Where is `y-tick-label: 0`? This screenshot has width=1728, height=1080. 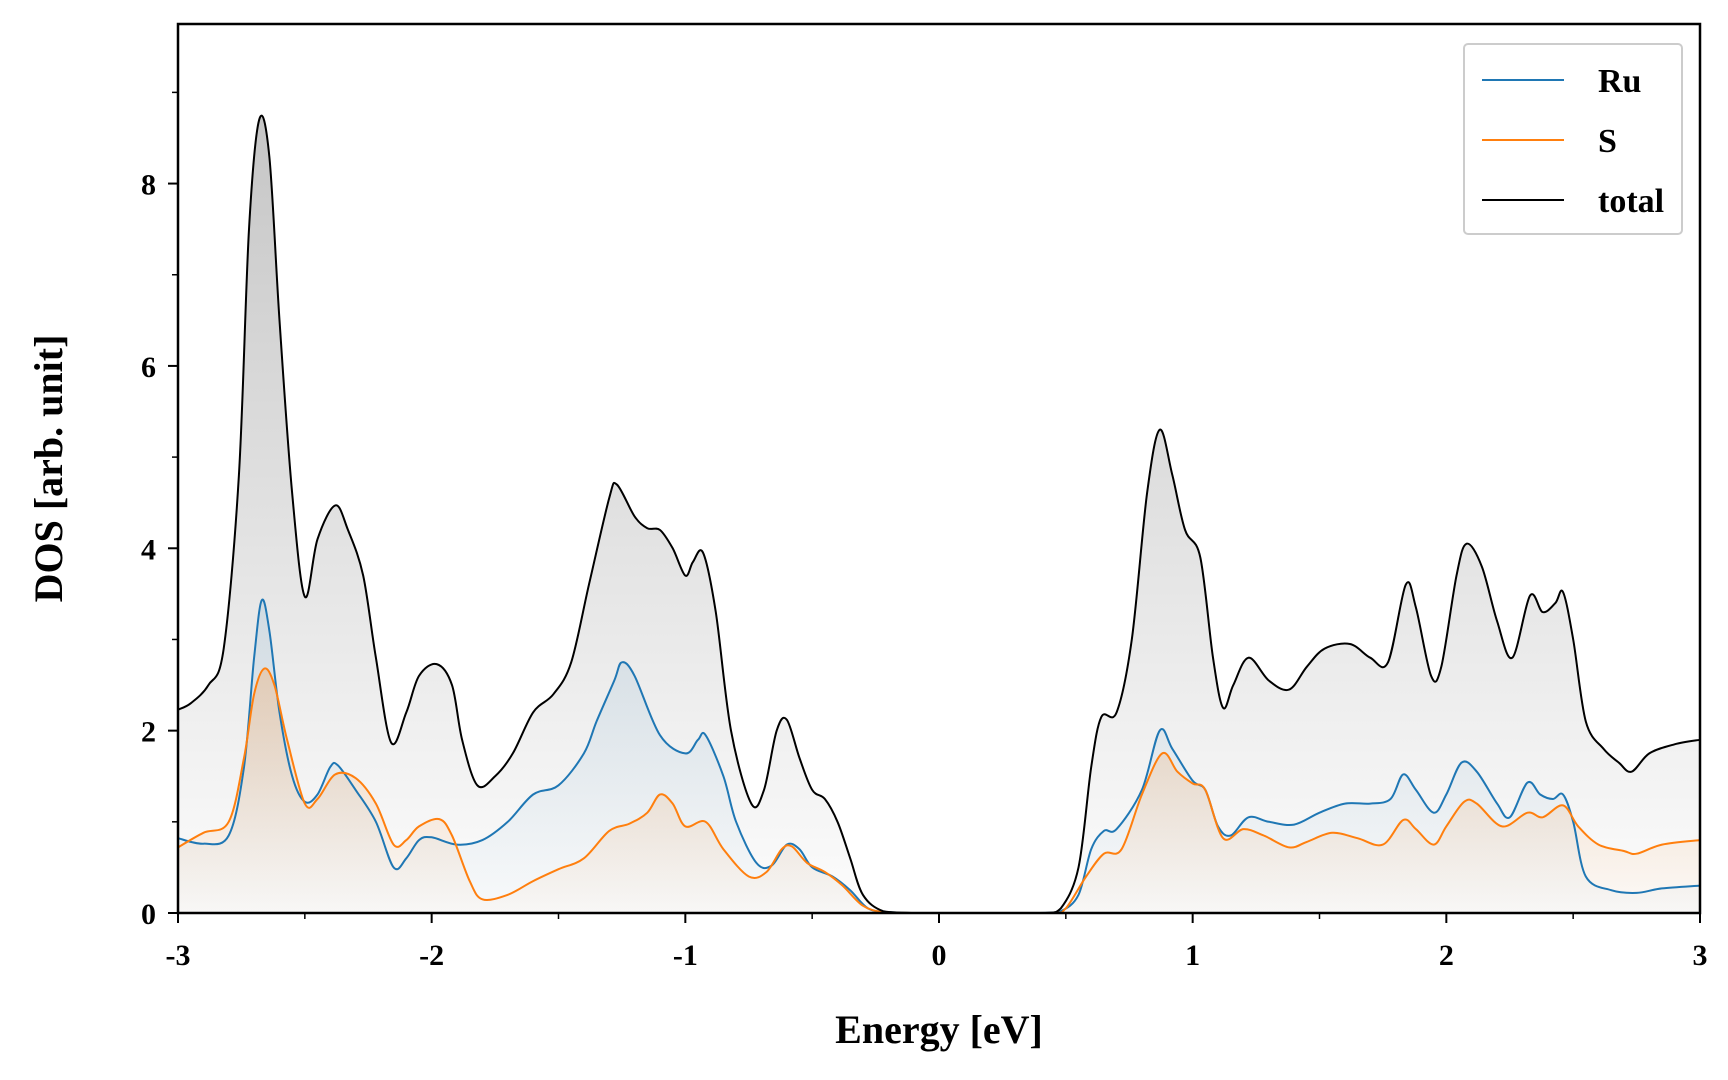
y-tick-label: 0 is located at coordinates (148, 914).